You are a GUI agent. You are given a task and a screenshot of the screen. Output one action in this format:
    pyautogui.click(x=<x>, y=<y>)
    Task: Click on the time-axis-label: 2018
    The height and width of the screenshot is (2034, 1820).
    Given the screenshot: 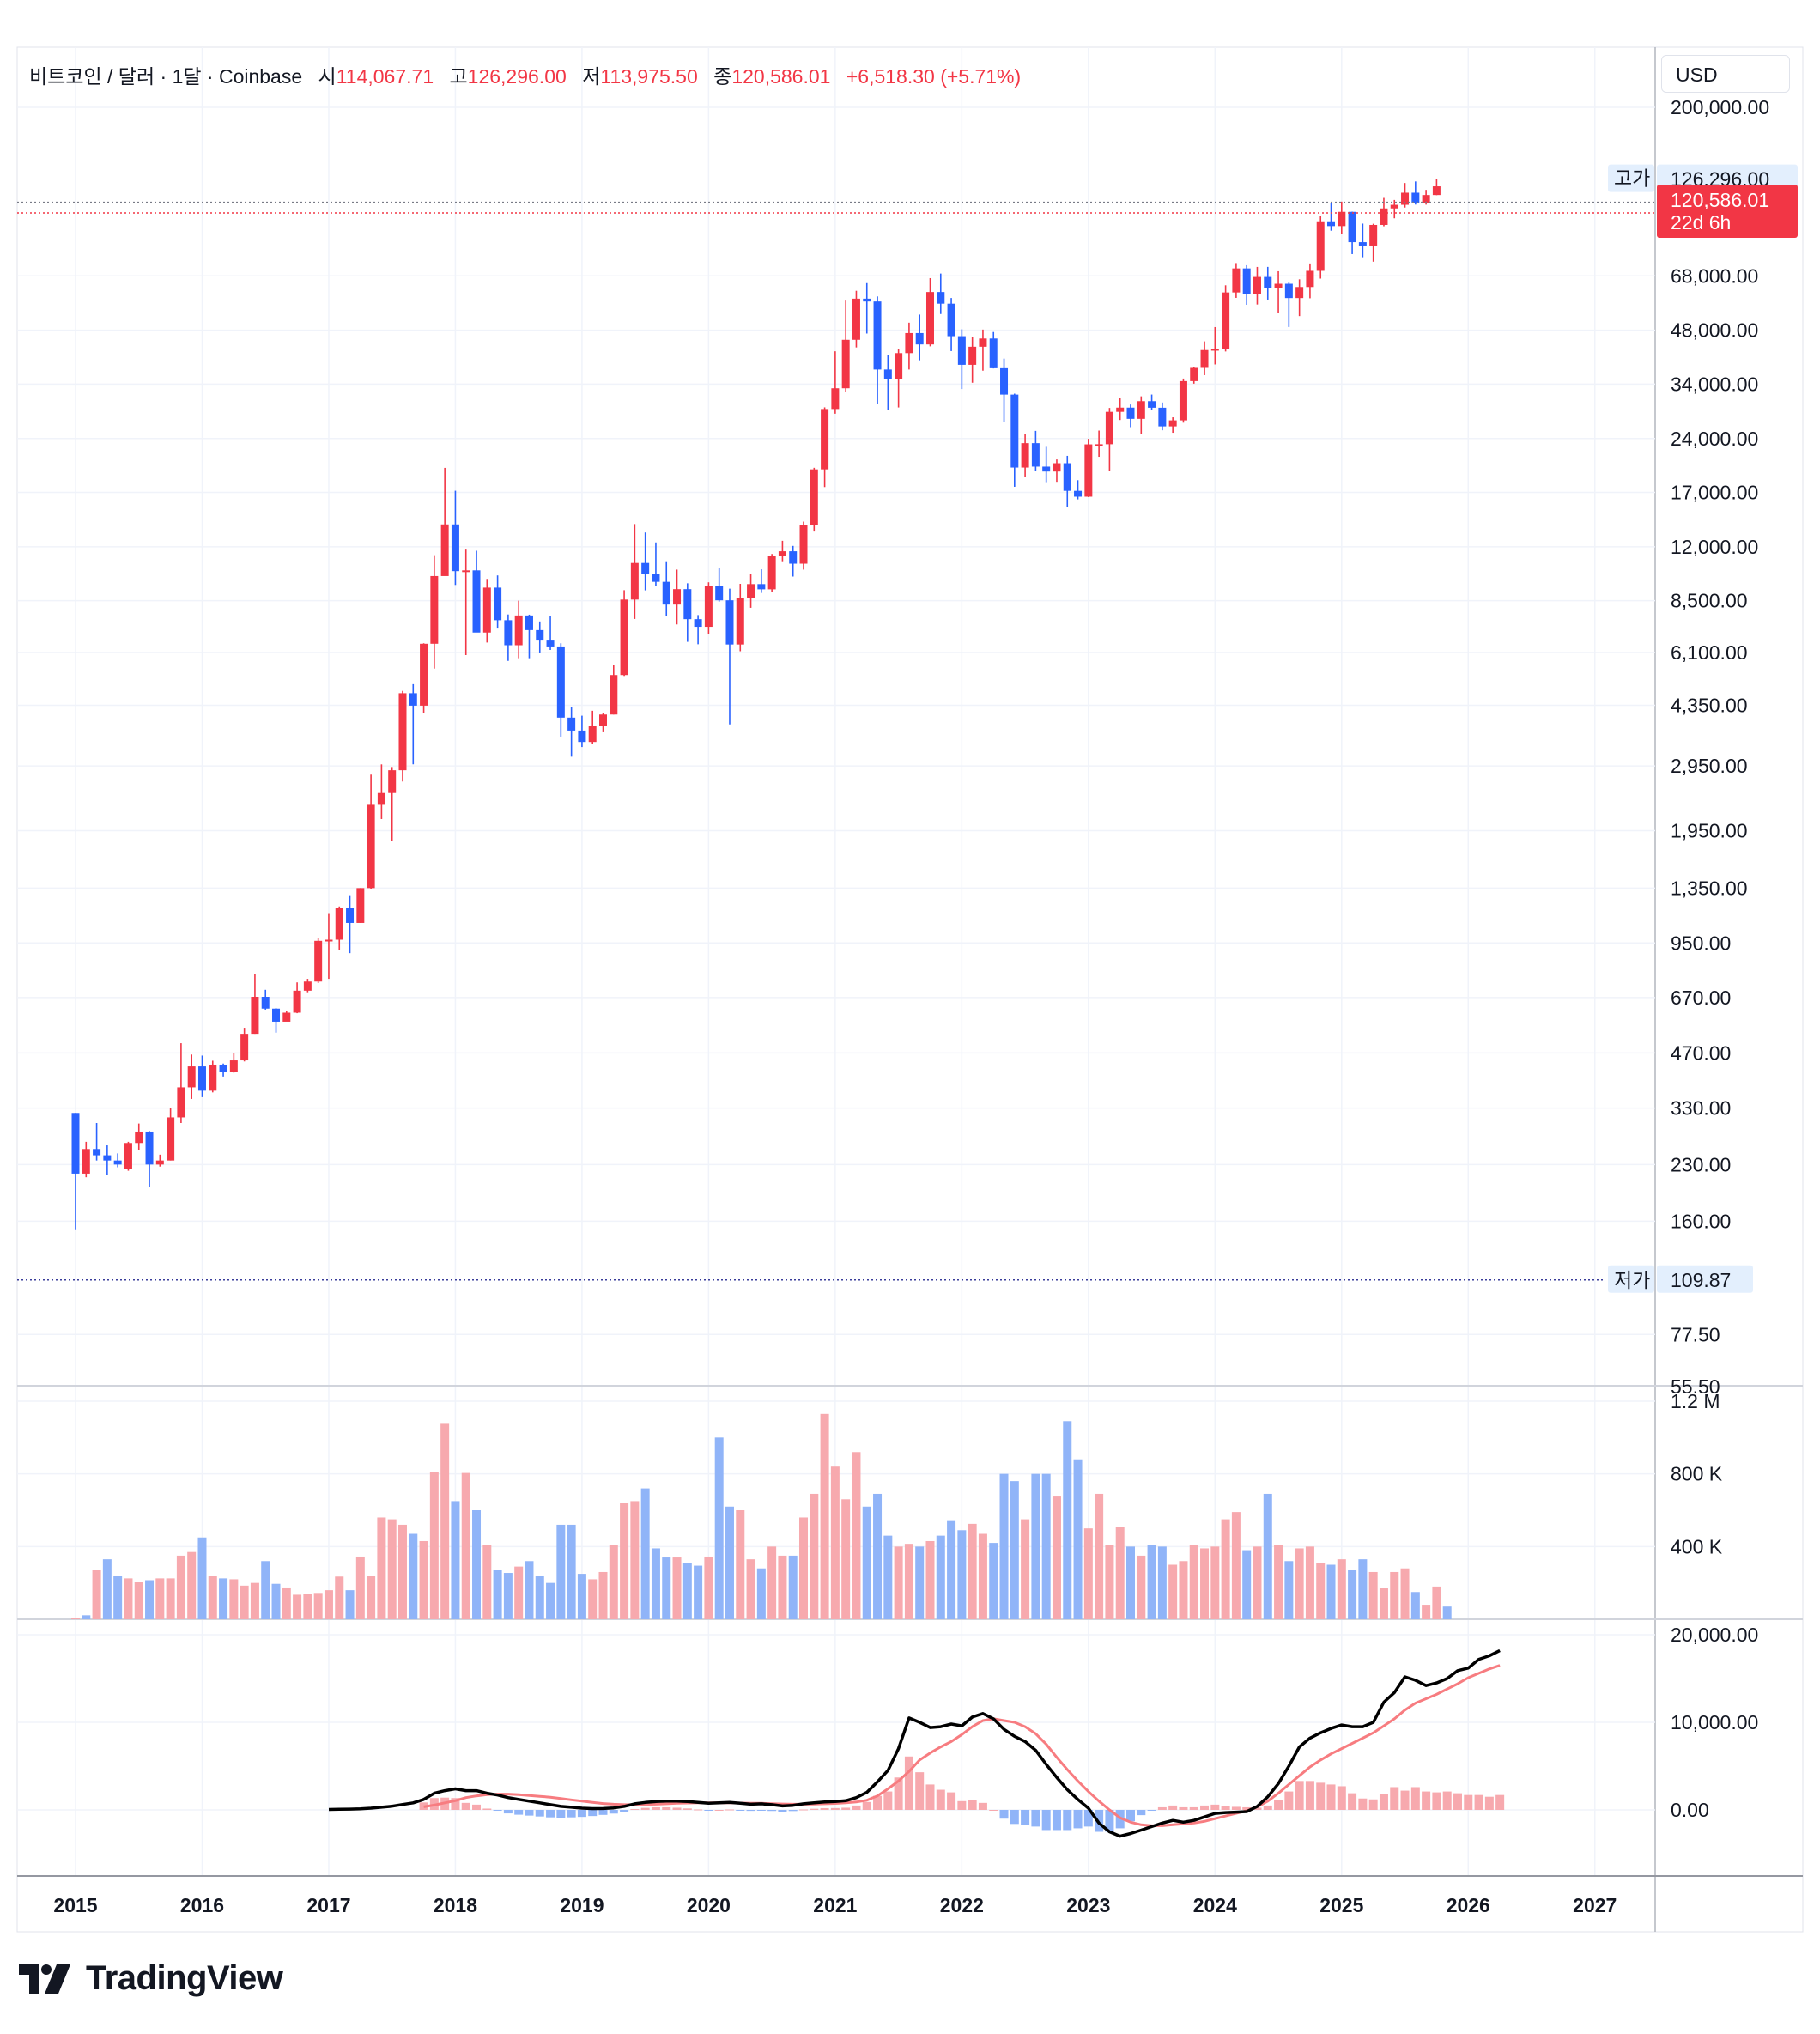 What is the action you would take?
    pyautogui.click(x=456, y=1905)
    